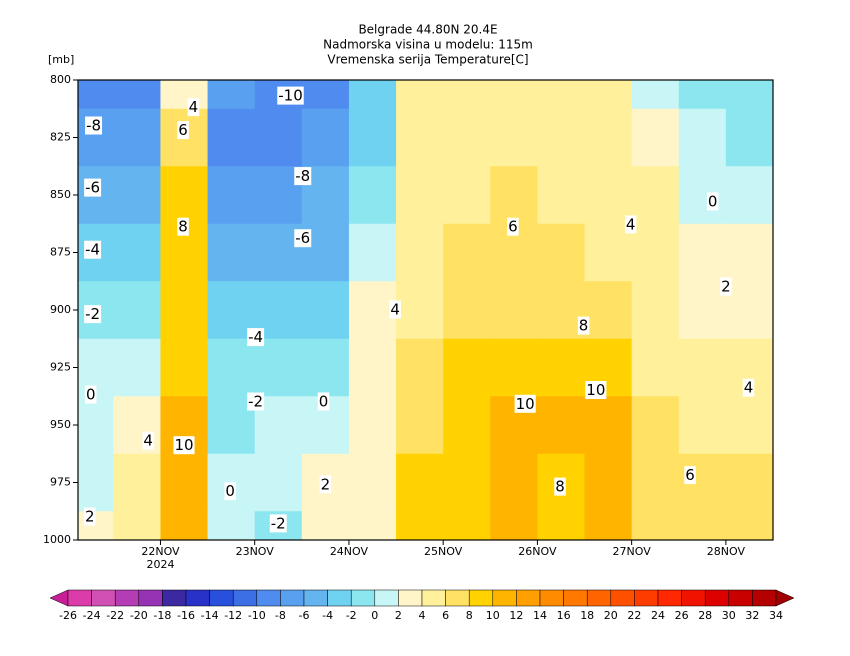  Describe the element at coordinates (68, 615) in the screenshot. I see `colorbar-label: -26` at that location.